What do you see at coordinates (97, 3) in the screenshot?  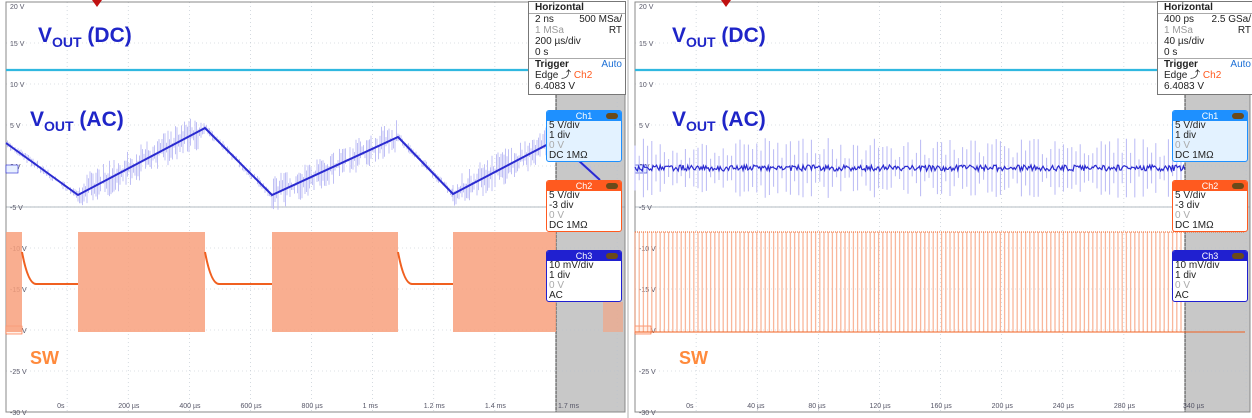 I see `trigger-position-marker` at bounding box center [97, 3].